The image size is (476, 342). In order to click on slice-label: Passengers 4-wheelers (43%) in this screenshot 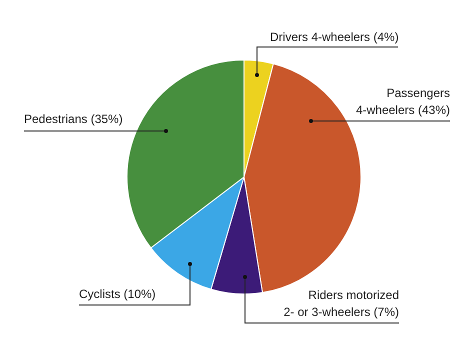, I will do `click(403, 101)`.